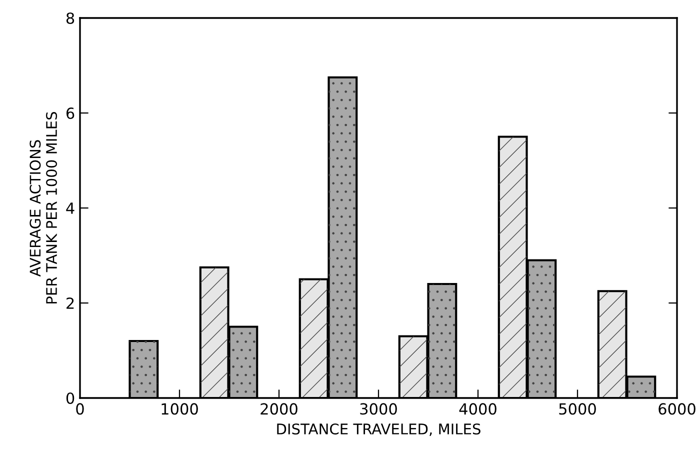 The image size is (698, 452). I want to click on x-axis-title: DISTANCE TRAVELED, MILES, so click(378, 429).